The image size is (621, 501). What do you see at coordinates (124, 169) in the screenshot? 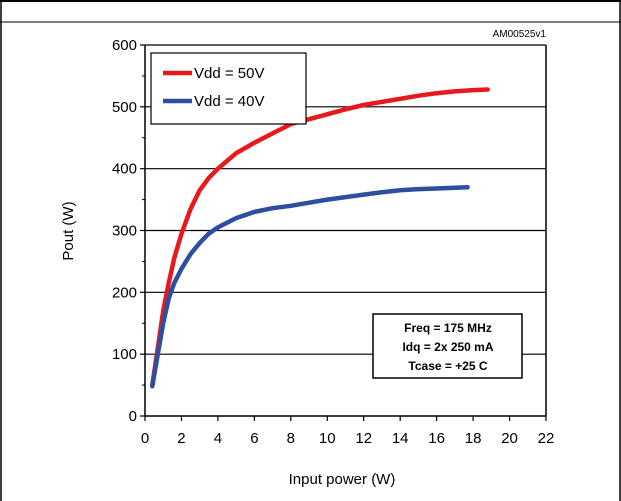
I see `y-tick-label: 400` at bounding box center [124, 169].